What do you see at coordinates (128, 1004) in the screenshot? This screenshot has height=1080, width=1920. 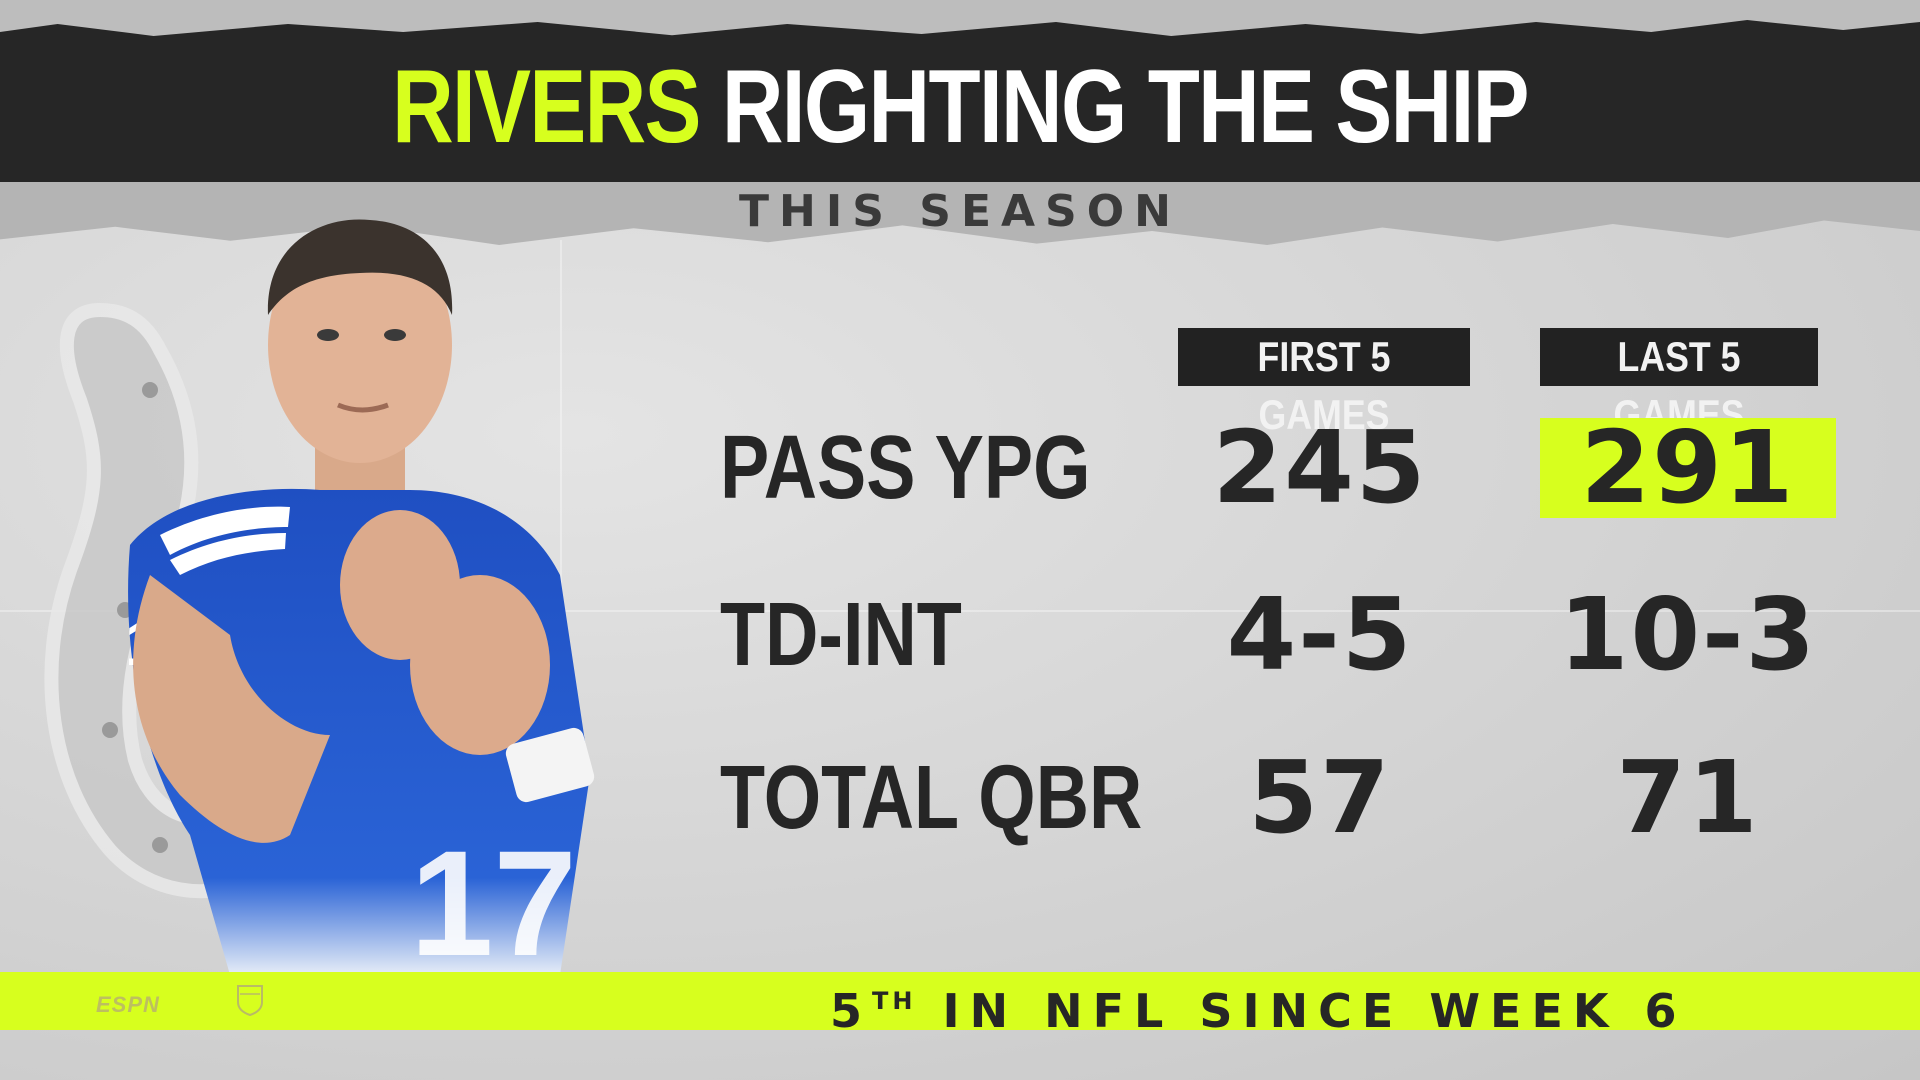 I see `espn-logo: ESPN` at bounding box center [128, 1004].